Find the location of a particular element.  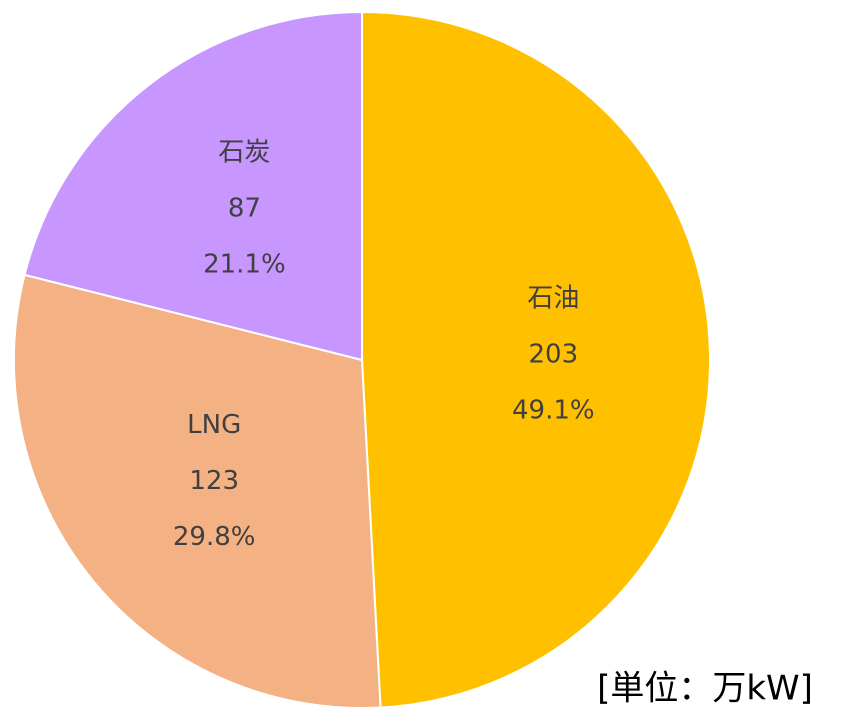

unit-note: [単位：万kW] is located at coordinates (705, 689).